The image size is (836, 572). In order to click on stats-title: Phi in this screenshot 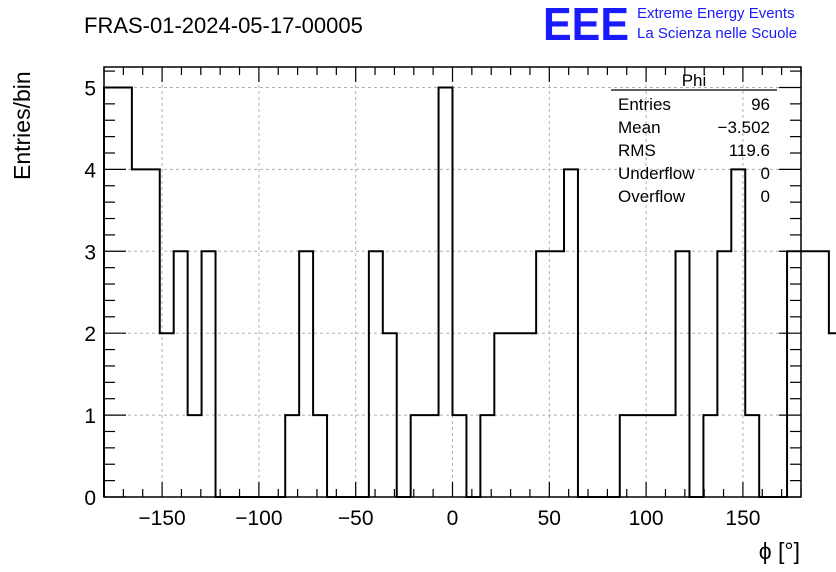, I will do `click(694, 80)`.